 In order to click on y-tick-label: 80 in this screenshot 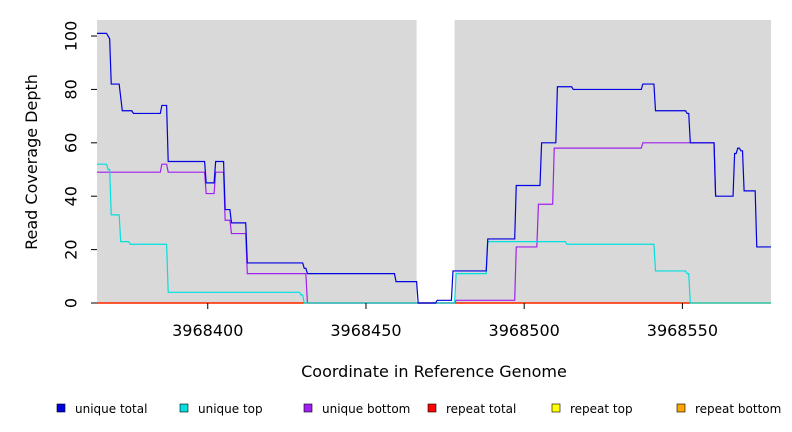, I will do `click(71, 89)`.